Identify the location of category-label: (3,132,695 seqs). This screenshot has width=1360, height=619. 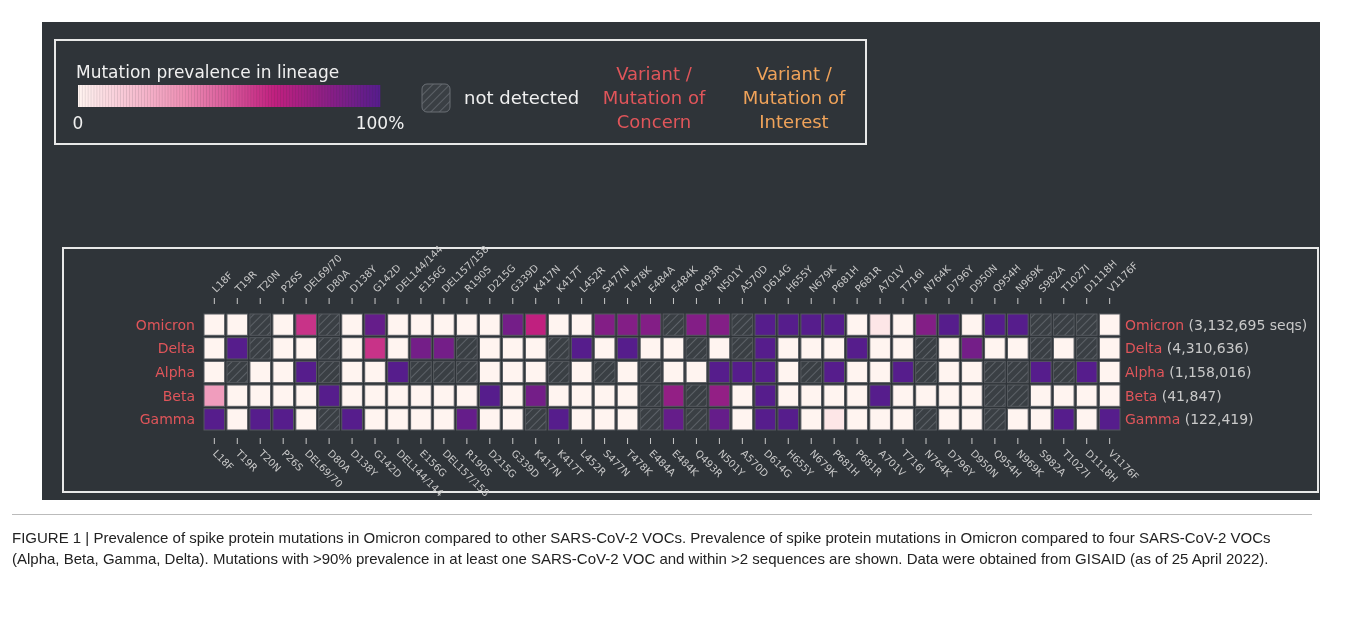
(1248, 324).